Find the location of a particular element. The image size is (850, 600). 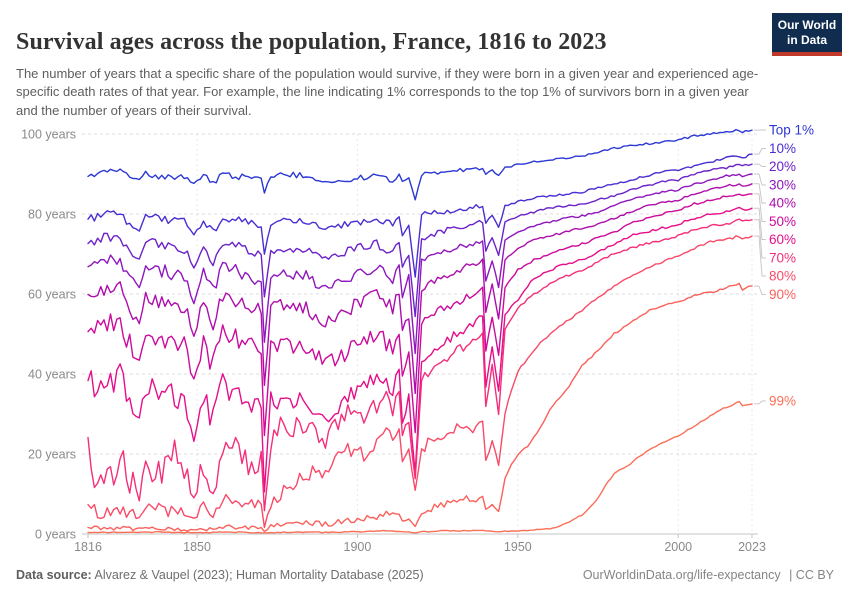

x-axis-label-2023: 2023 is located at coordinates (752, 547).